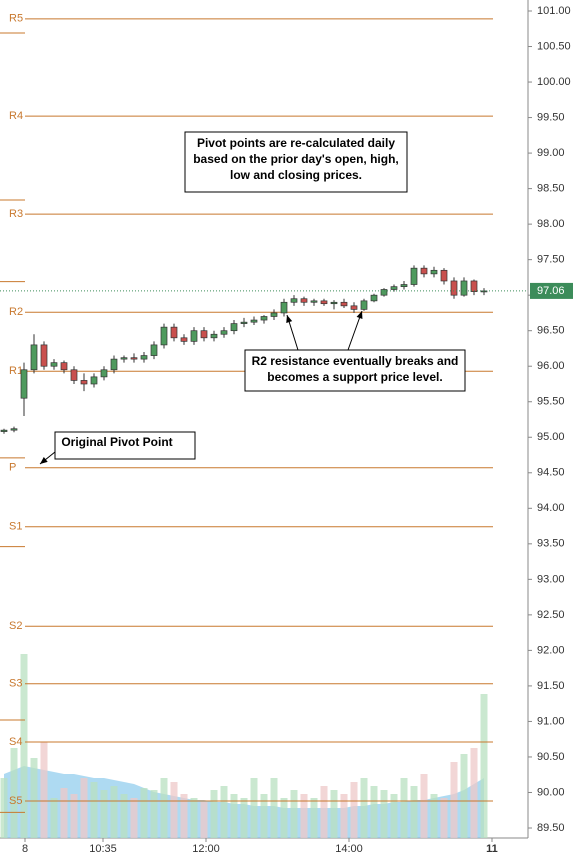  What do you see at coordinates (554, 46) in the screenshot?
I see `y-tick-label: 100.50` at bounding box center [554, 46].